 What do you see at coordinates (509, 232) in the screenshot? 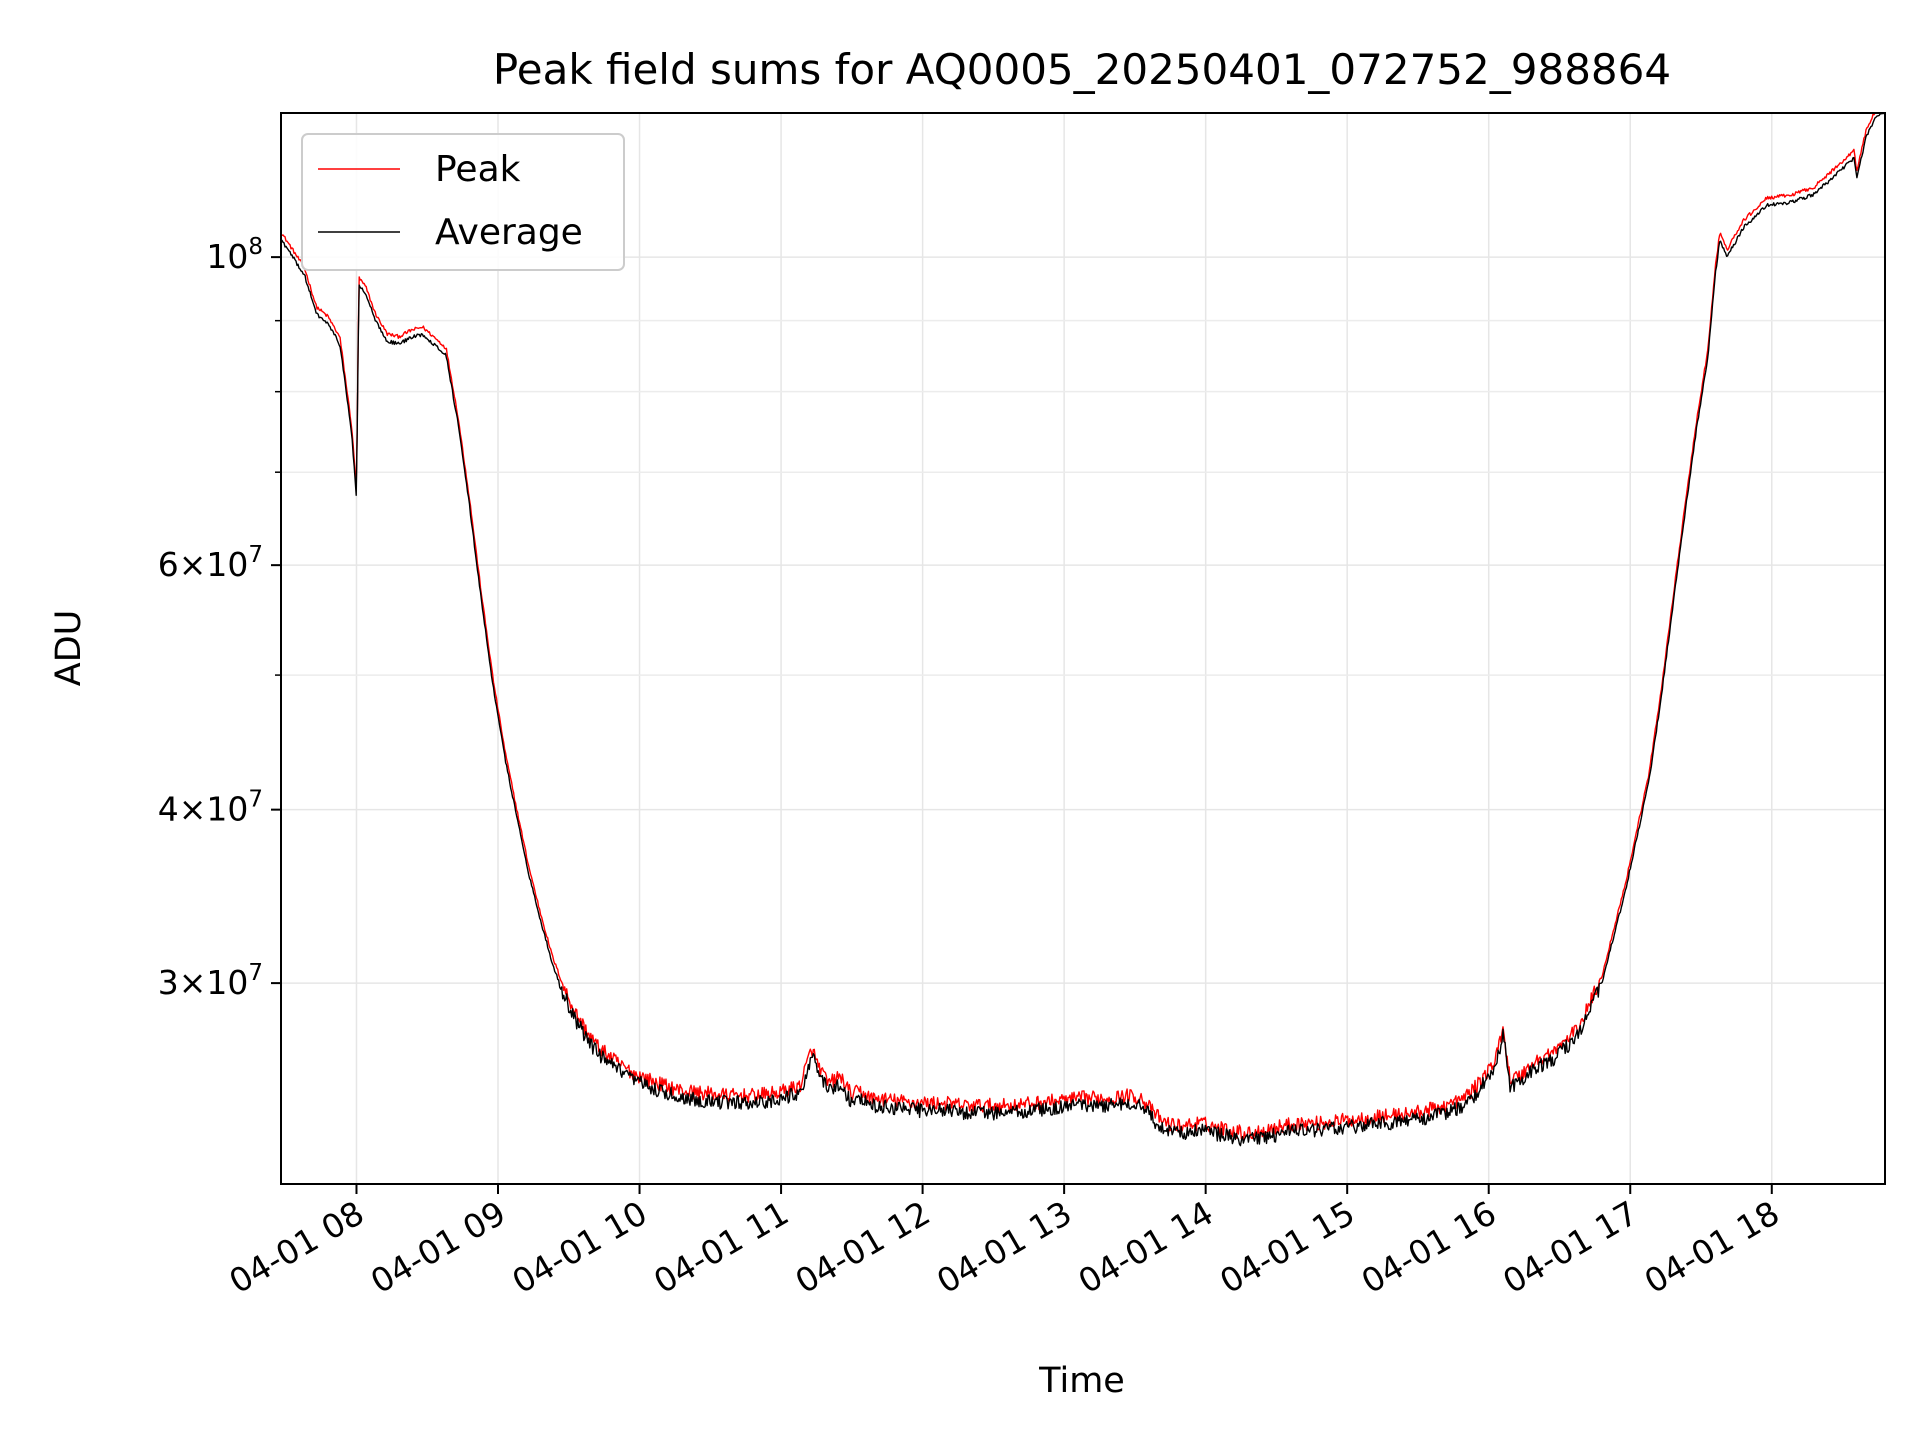
I see `legend-label-average: Average` at bounding box center [509, 232].